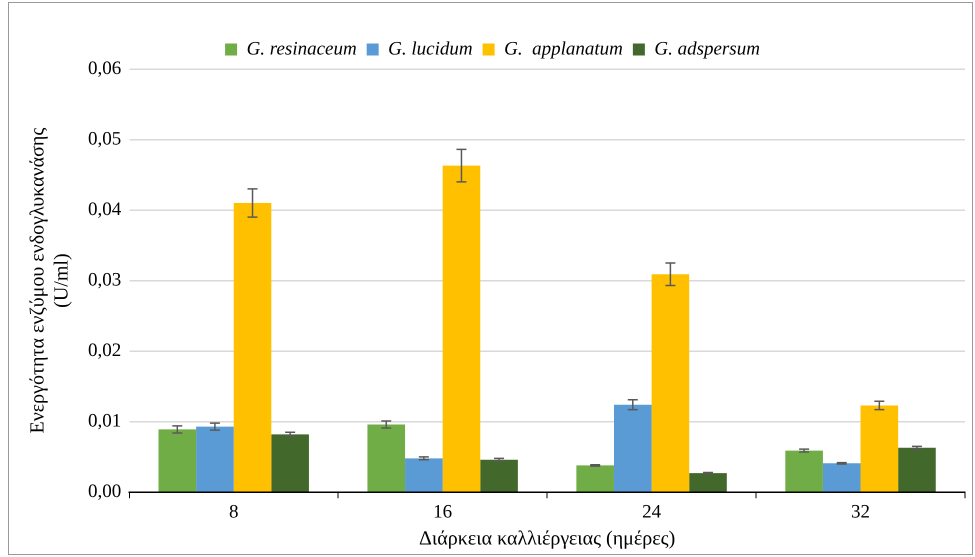 This screenshot has height=557, width=975. Describe the element at coordinates (301, 49) in the screenshot. I see `legend-label: G. resinaceum` at that location.